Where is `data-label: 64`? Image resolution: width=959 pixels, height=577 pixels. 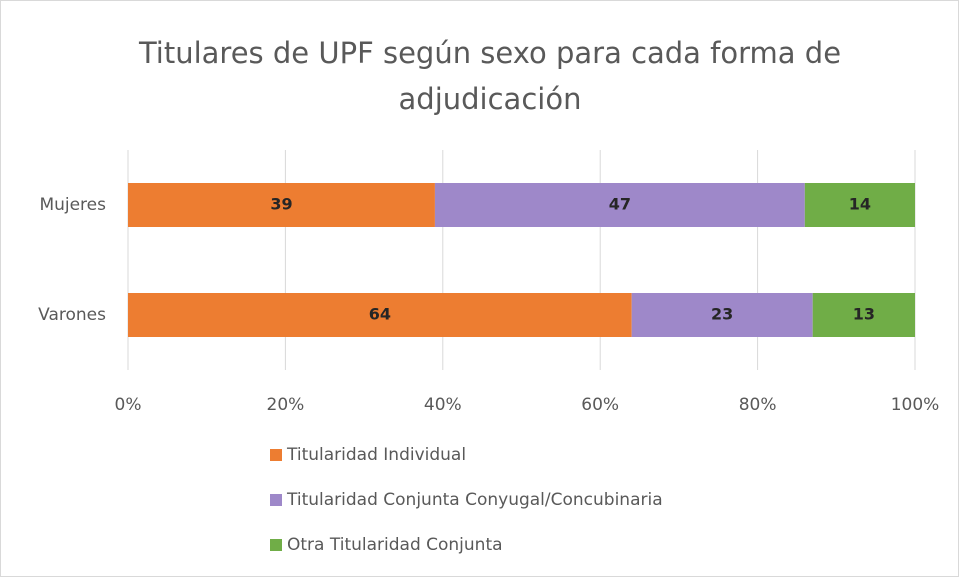
data-label: 64 is located at coordinates (380, 314).